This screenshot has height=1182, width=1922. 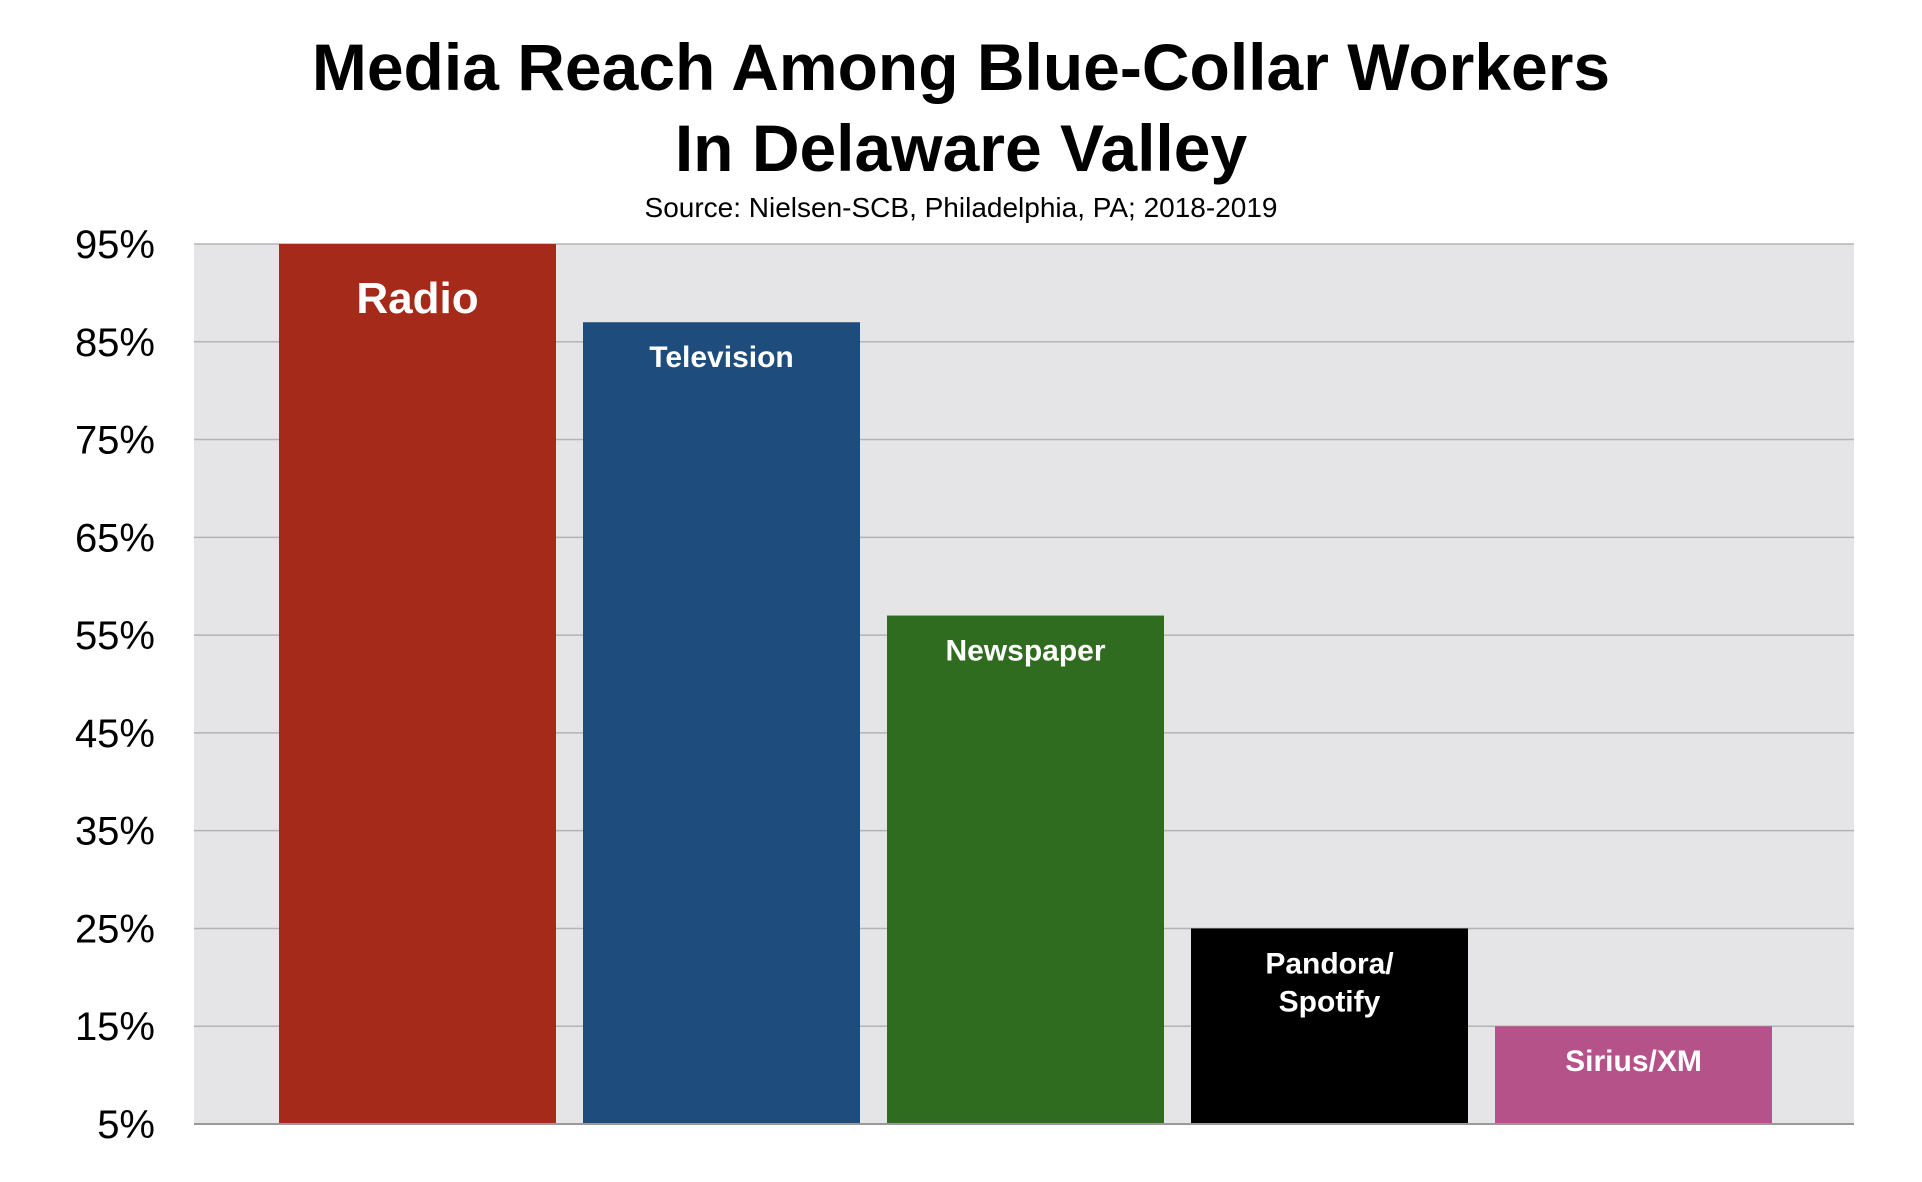 I want to click on y-tick-label: 65%, so click(x=115, y=538).